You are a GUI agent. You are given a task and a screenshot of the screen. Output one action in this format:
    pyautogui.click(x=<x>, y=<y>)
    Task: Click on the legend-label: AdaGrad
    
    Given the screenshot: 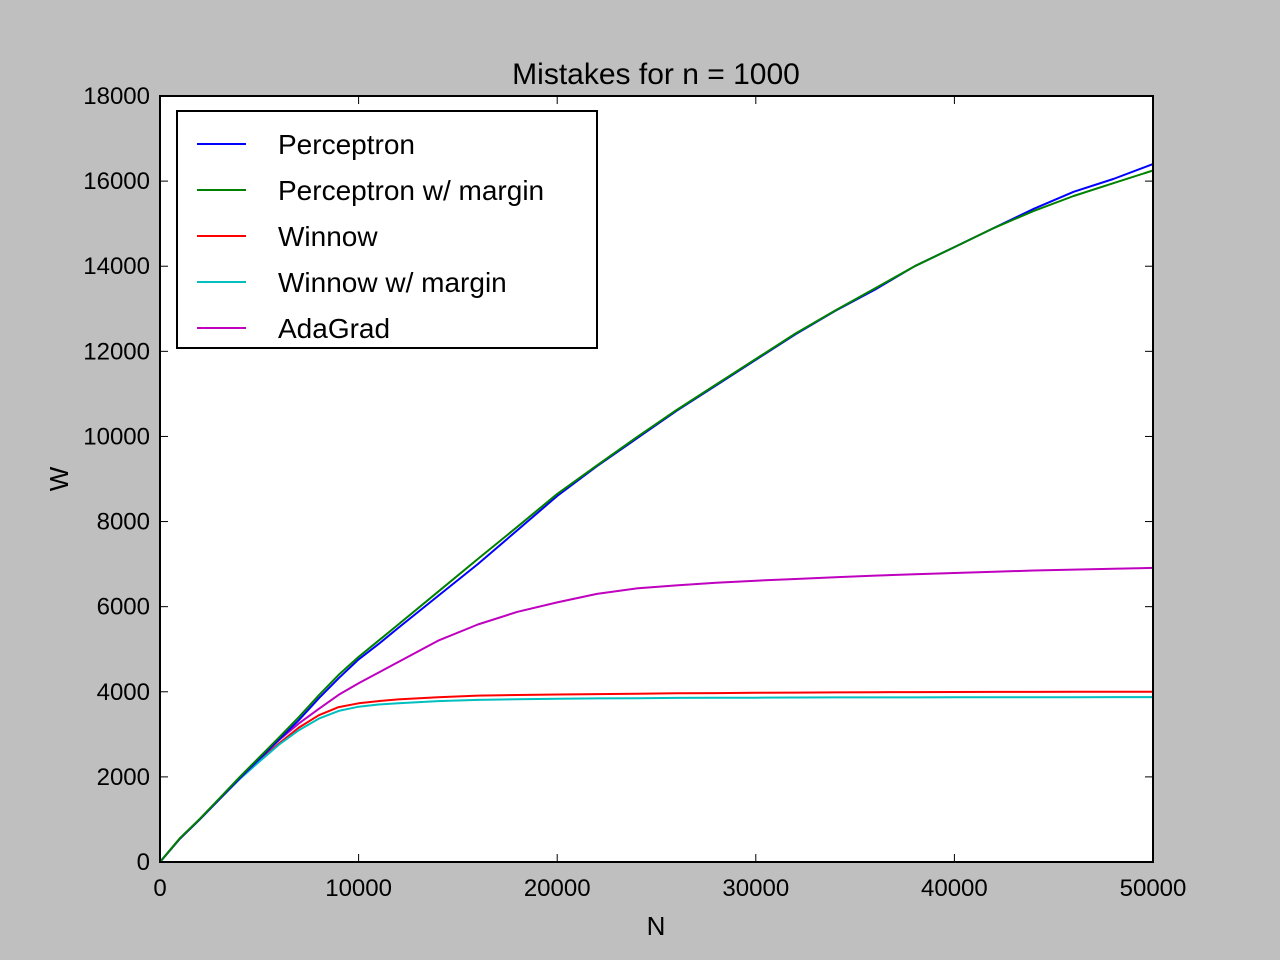 What is the action you would take?
    pyautogui.click(x=334, y=328)
    